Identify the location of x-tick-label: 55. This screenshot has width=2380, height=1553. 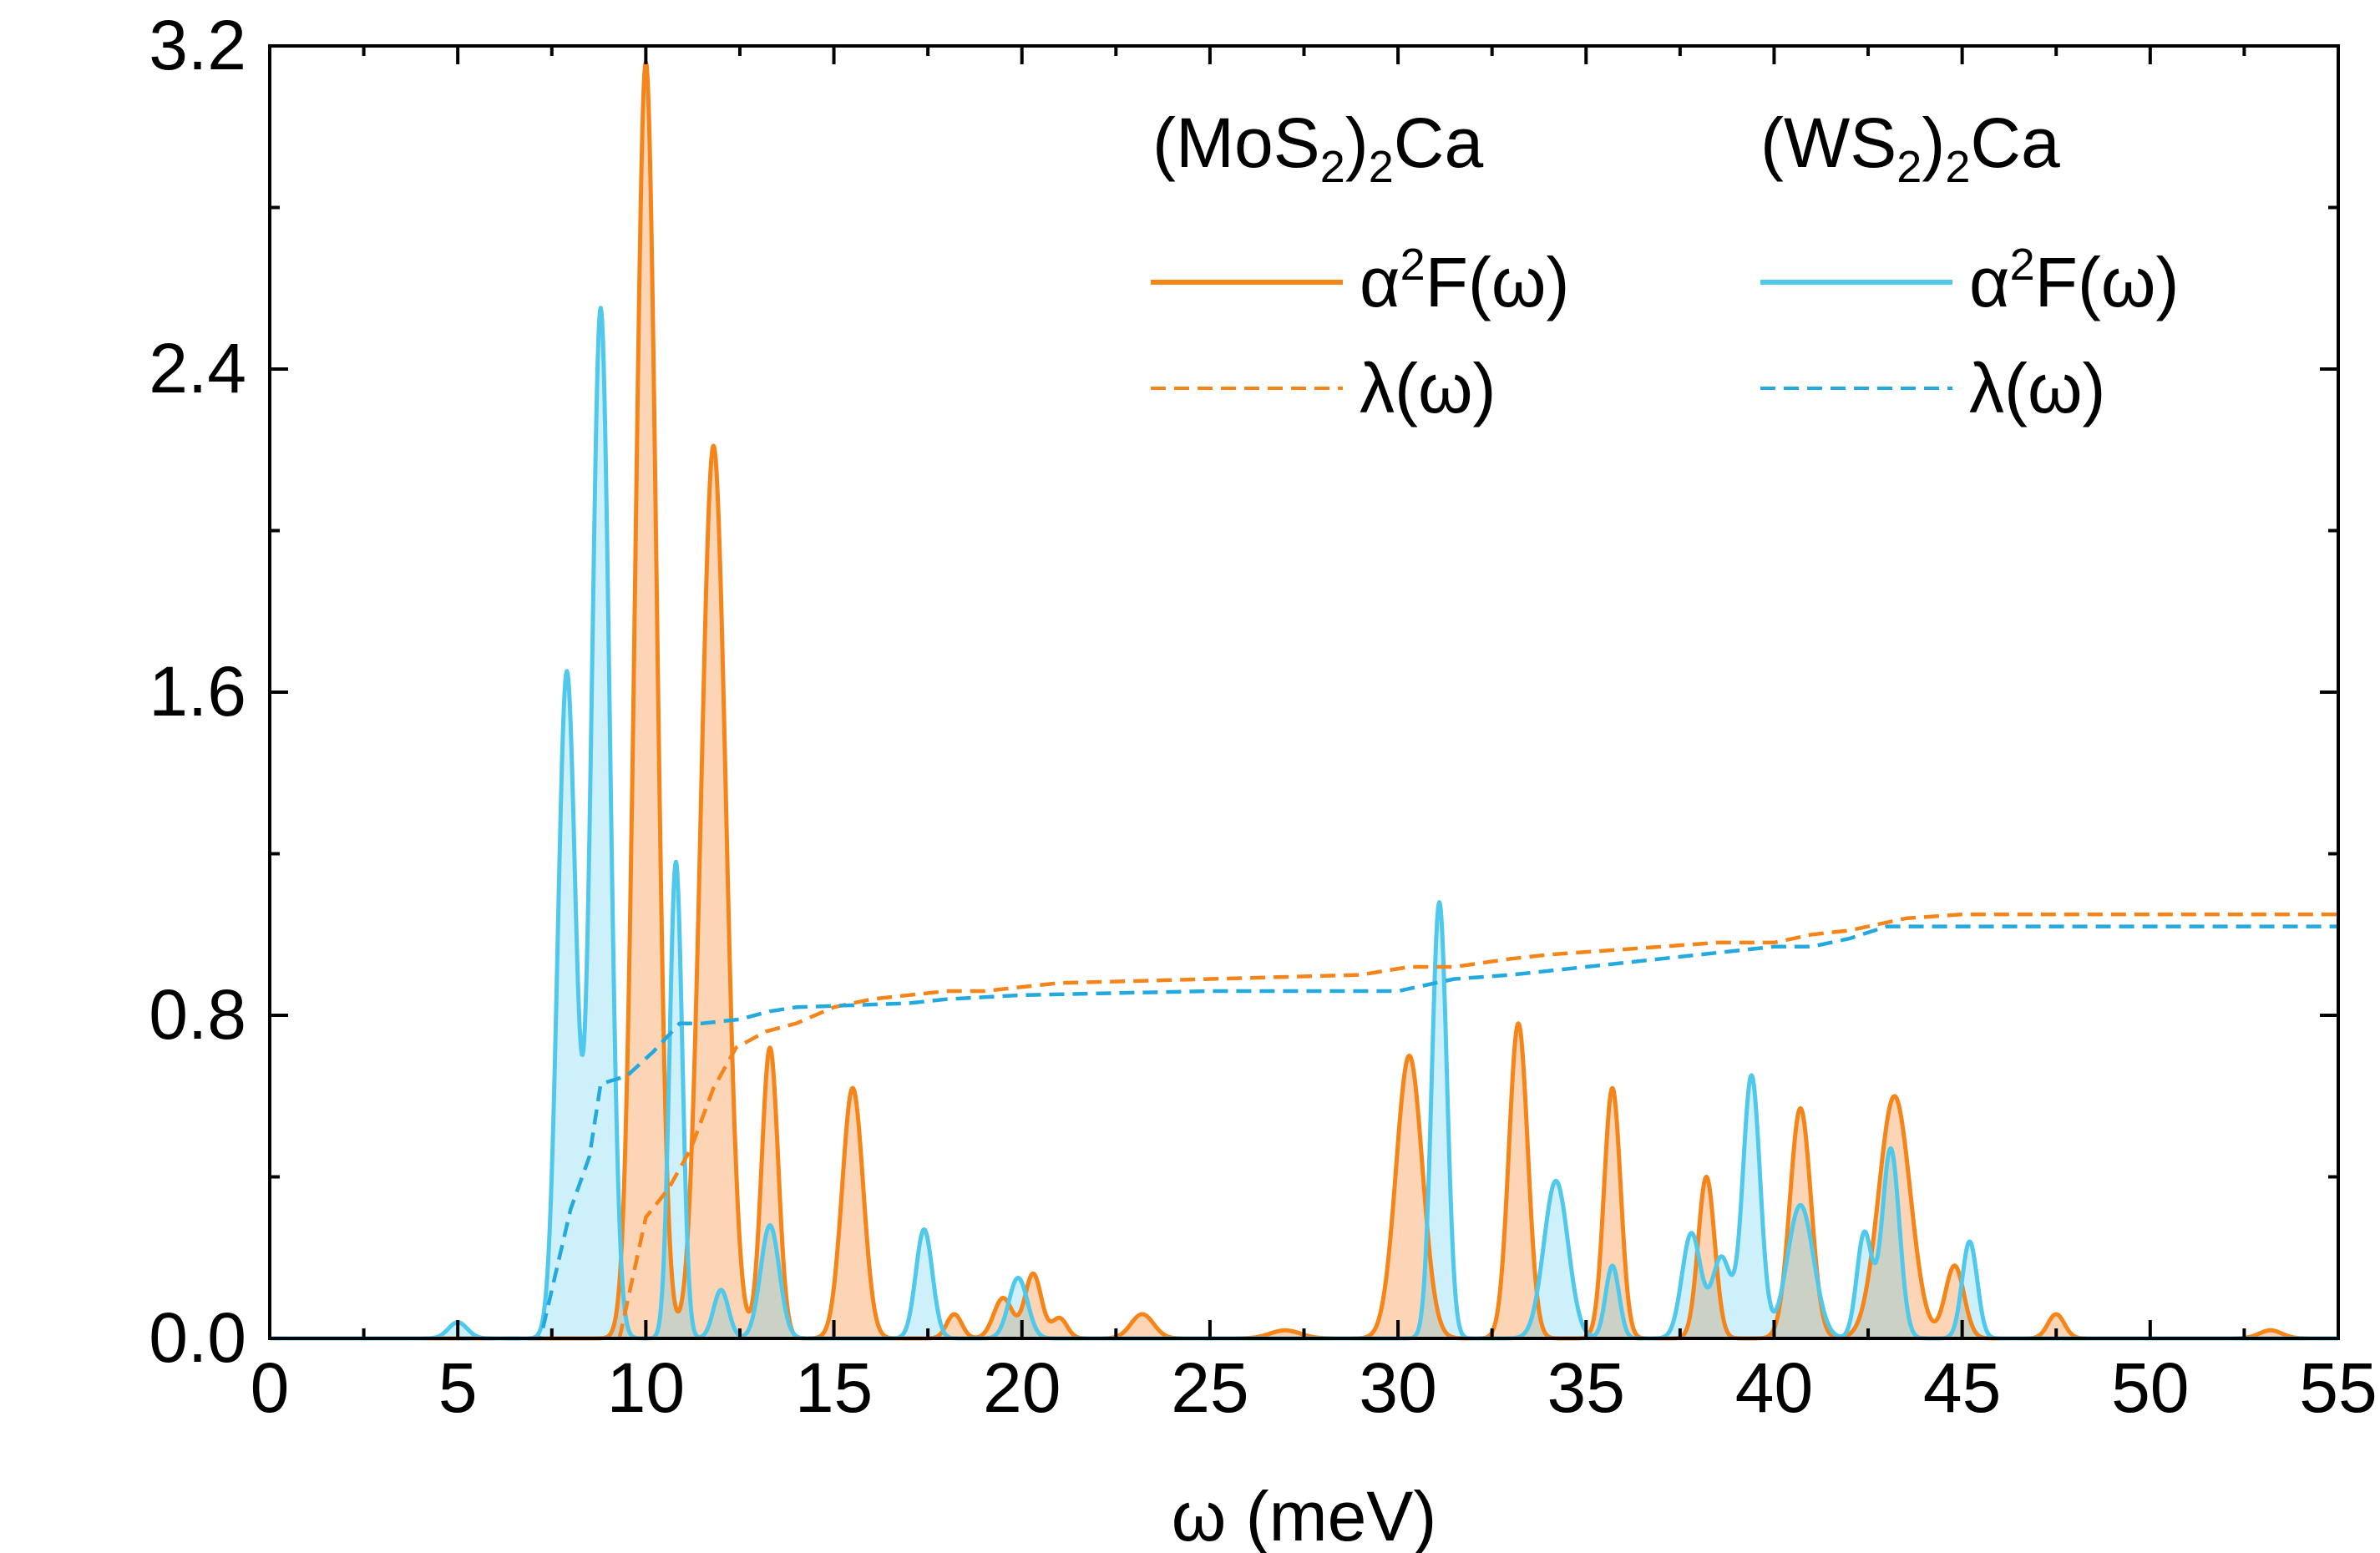
(2338, 1387).